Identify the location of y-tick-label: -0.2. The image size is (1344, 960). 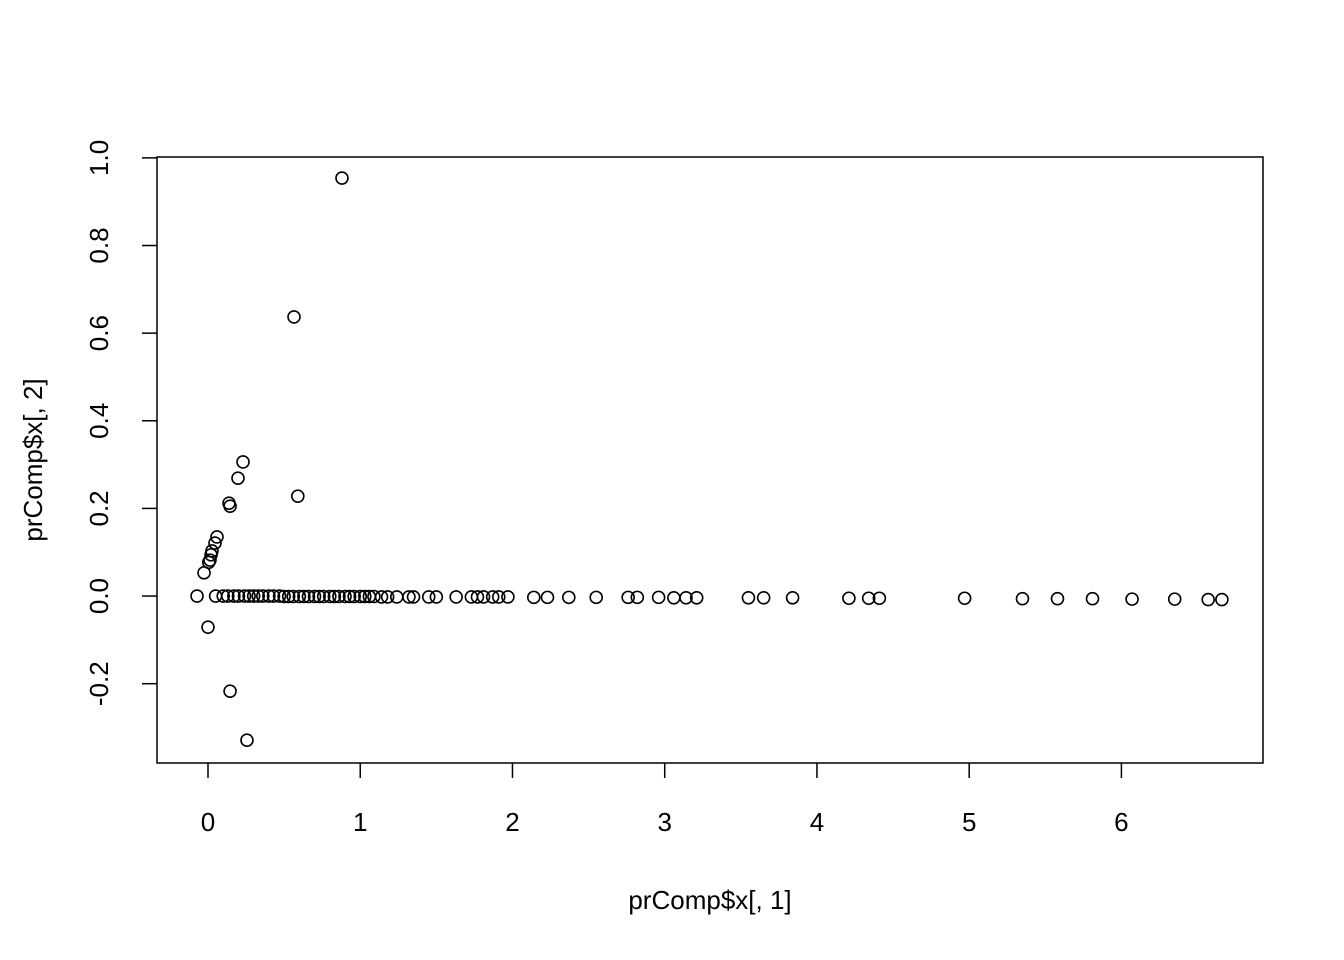
(99, 683).